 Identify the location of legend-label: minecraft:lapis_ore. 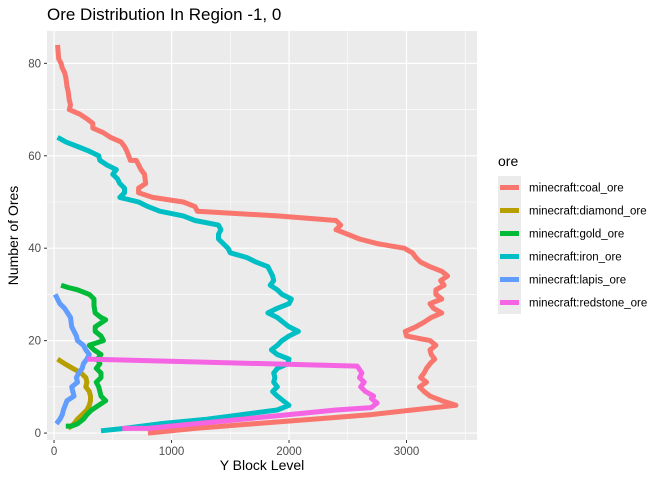
(577, 281).